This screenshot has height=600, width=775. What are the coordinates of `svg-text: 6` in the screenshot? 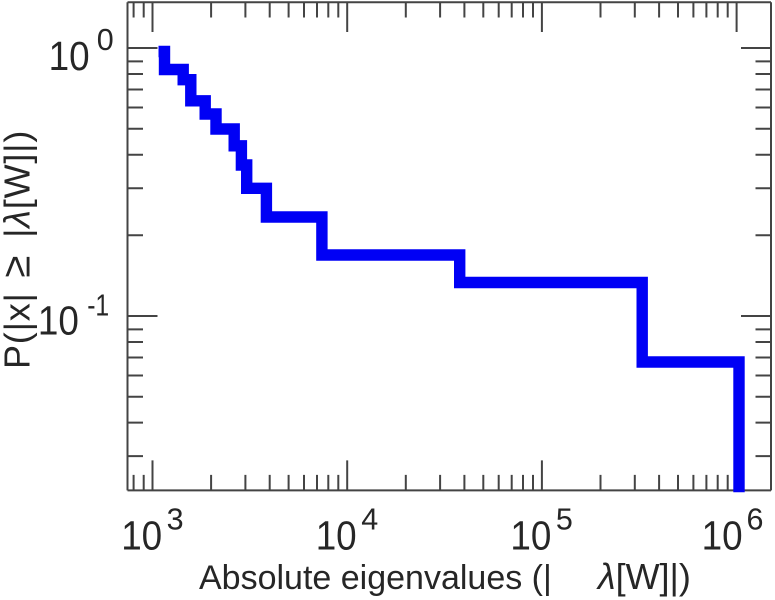 It's located at (755, 520).